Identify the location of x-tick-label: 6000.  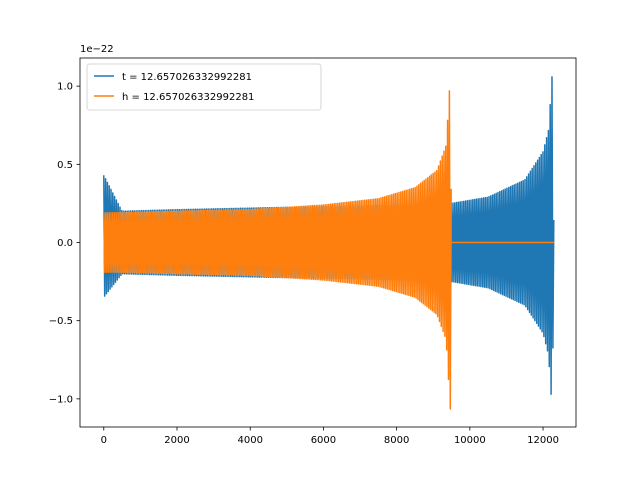
(323, 440).